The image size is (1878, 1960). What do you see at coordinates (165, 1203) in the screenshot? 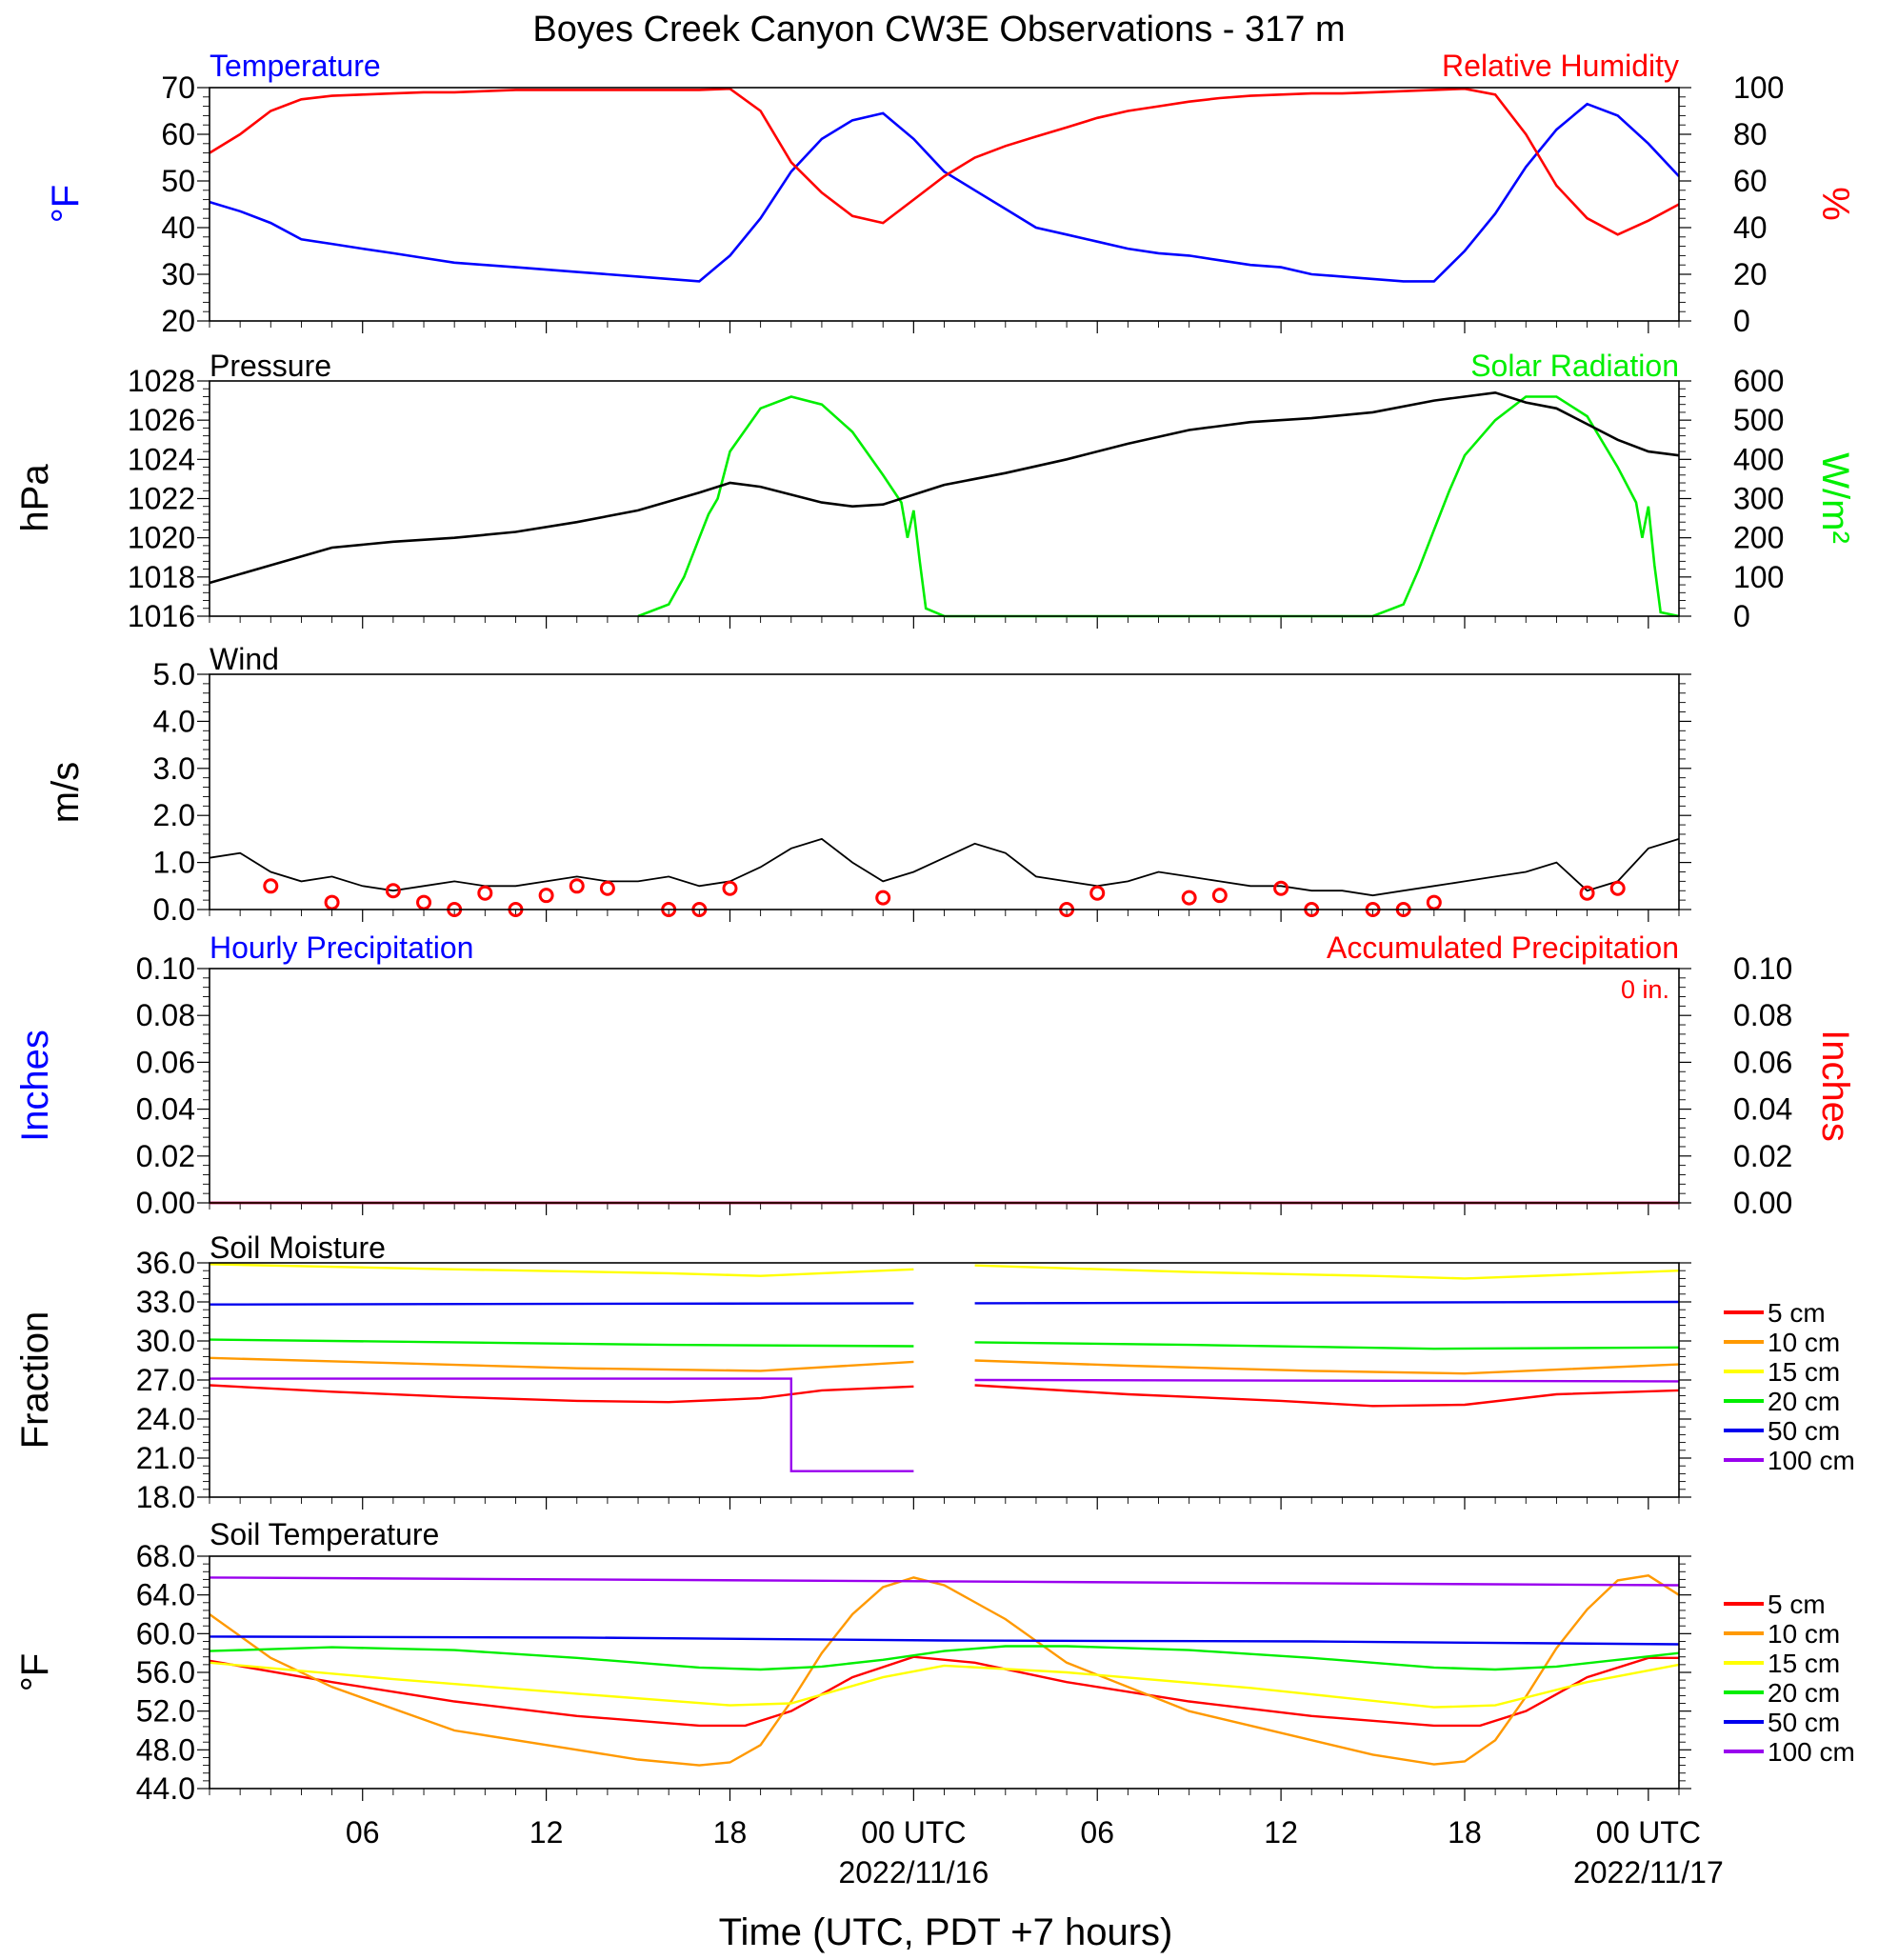
I see `y-tick-label: 0.00` at bounding box center [165, 1203].